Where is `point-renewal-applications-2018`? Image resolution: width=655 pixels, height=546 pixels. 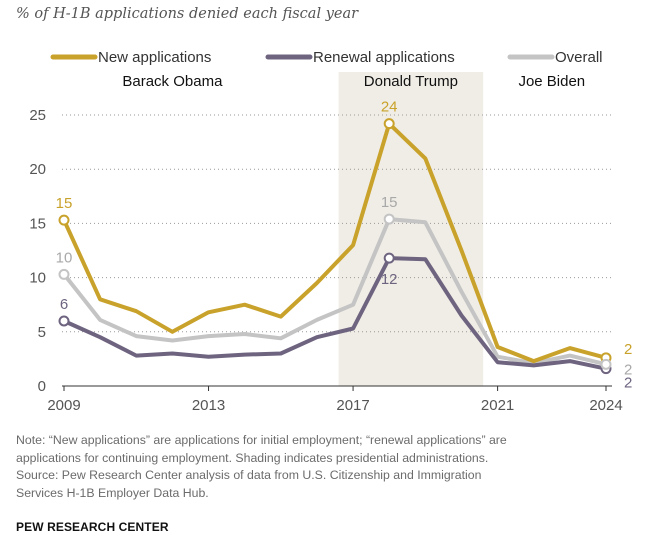 point-renewal-applications-2018 is located at coordinates (389, 258).